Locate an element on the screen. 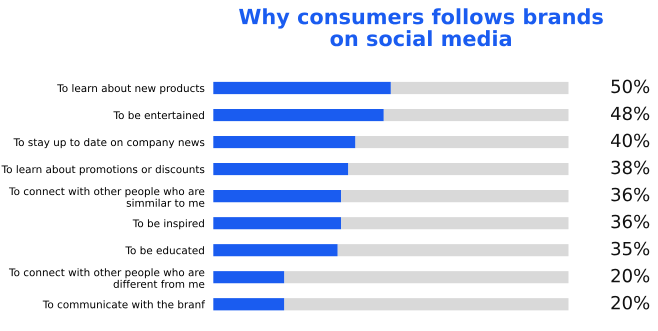 The image size is (658, 331). data-label: 35% is located at coordinates (630, 249).